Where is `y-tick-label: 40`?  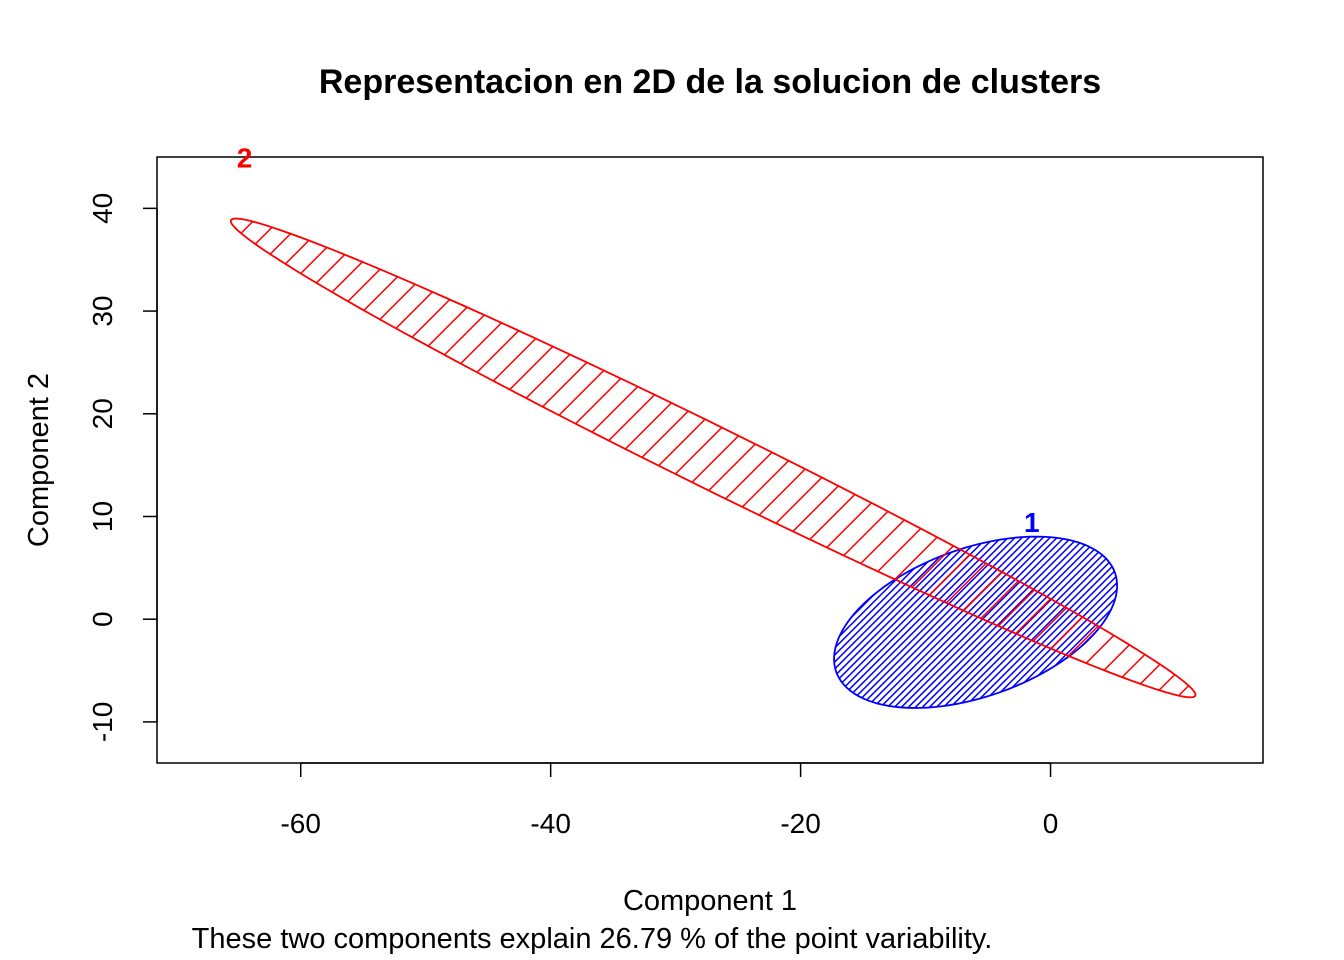
y-tick-label: 40 is located at coordinates (102, 208).